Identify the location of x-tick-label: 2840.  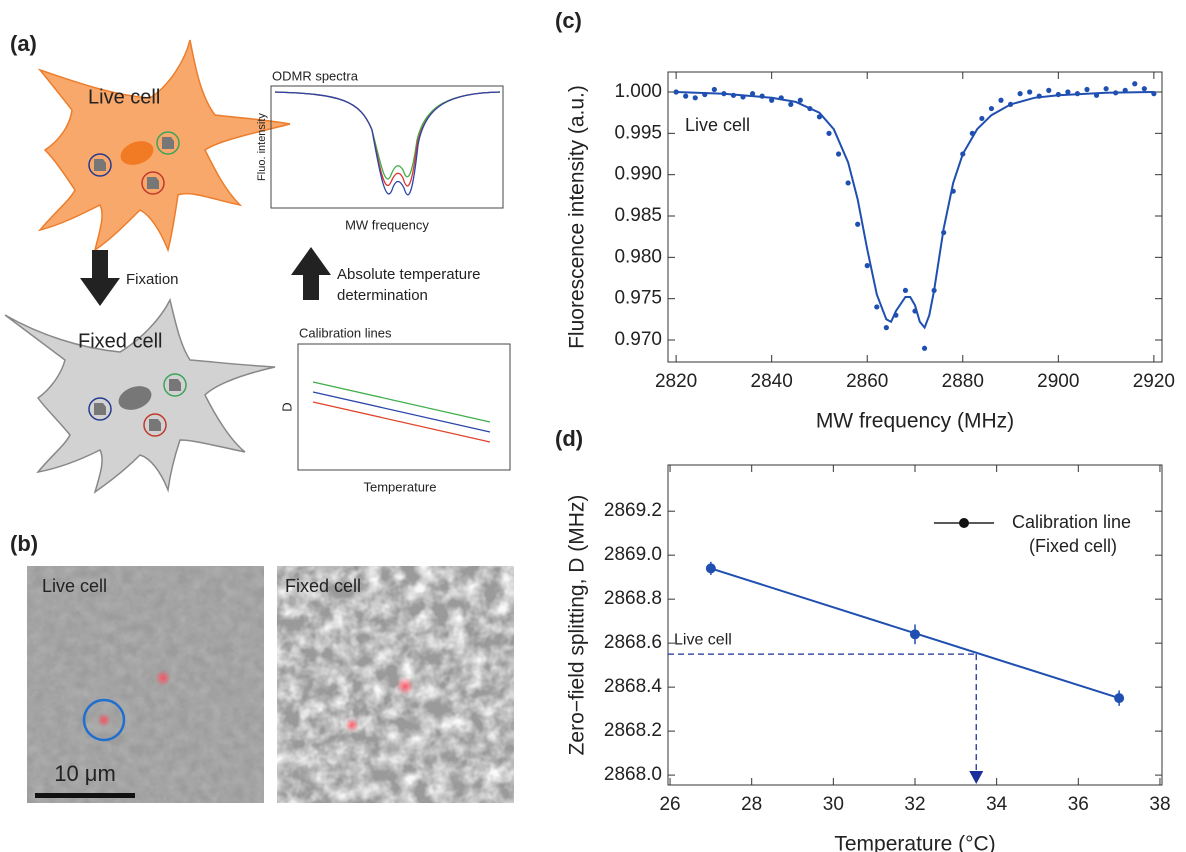
(772, 381).